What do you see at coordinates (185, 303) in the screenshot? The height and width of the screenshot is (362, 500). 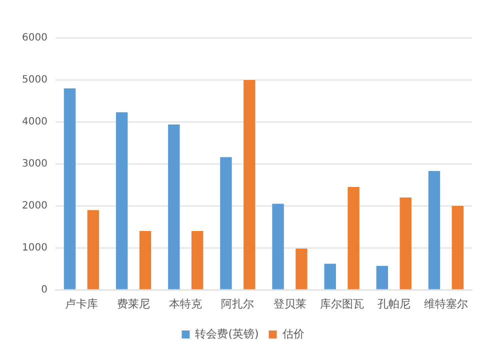 I see `x-tick-label: 本特克` at bounding box center [185, 303].